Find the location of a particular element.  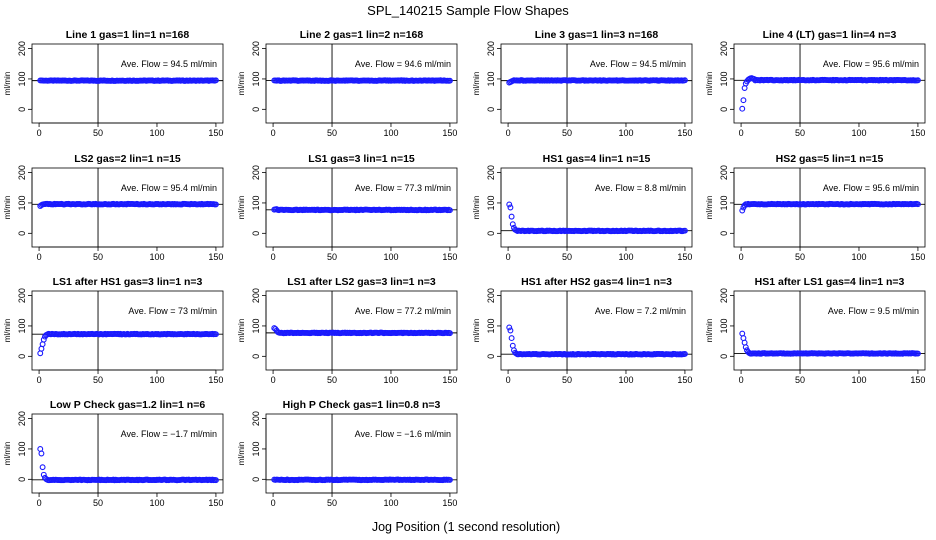

panel-title: LS1 after HS1 gas=3 lin=1 n=3 is located at coordinates (128, 282).